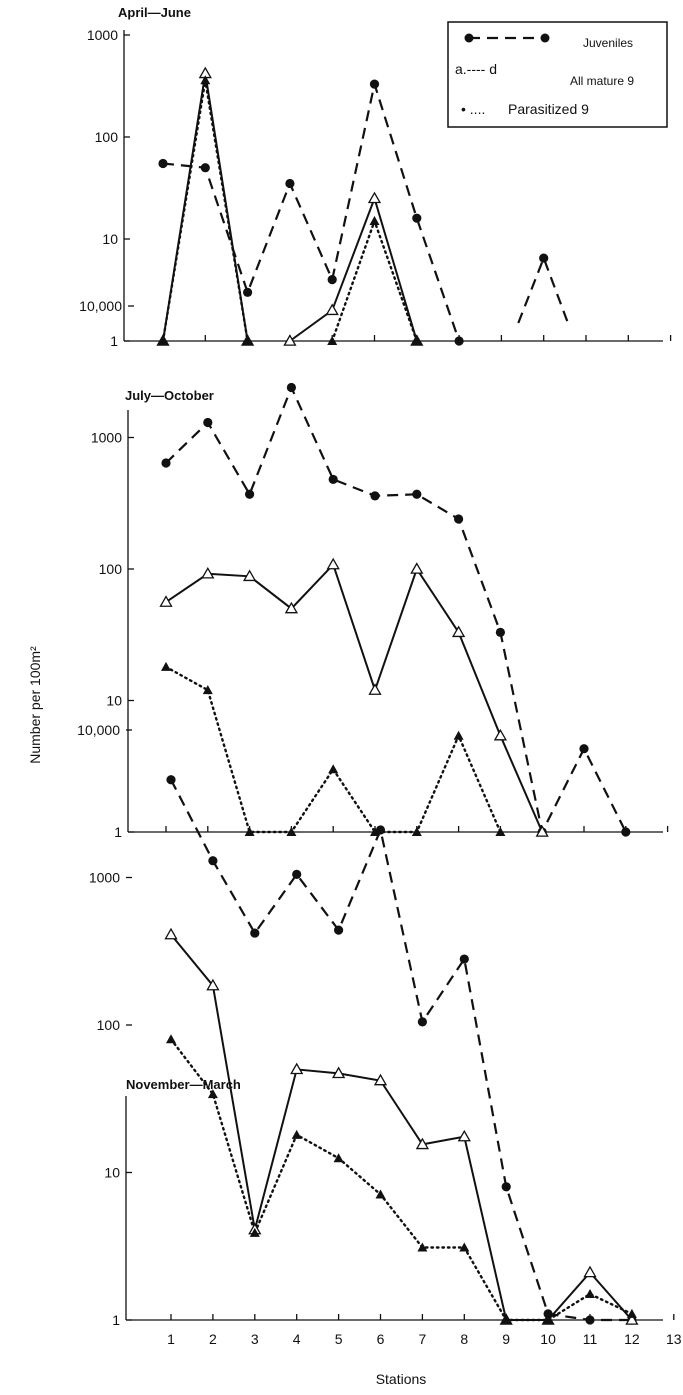 This screenshot has height=1395, width=683. Describe the element at coordinates (548, 109) in the screenshot. I see `legend-parasitized-label: Parasitized 9` at that location.